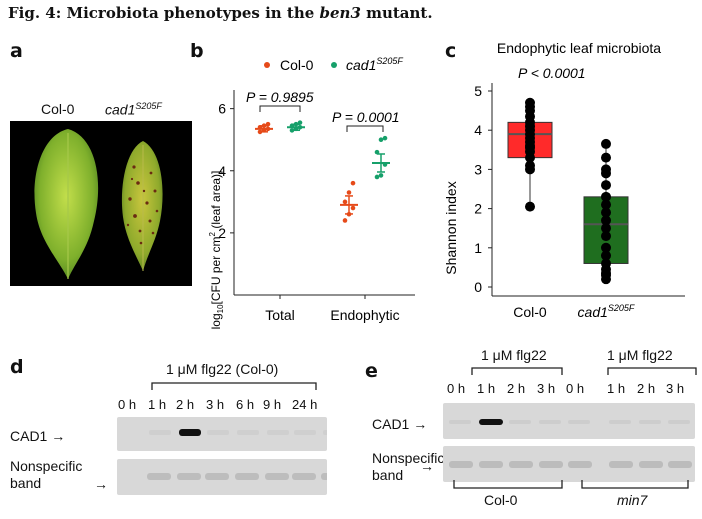  I want to click on d-timepoint-label: 1 h, so click(157, 404).